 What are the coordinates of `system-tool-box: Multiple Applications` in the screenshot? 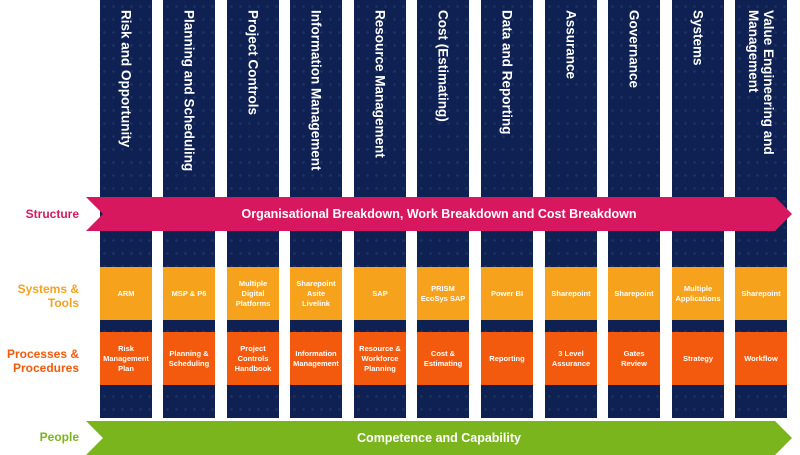 It's located at (698, 293).